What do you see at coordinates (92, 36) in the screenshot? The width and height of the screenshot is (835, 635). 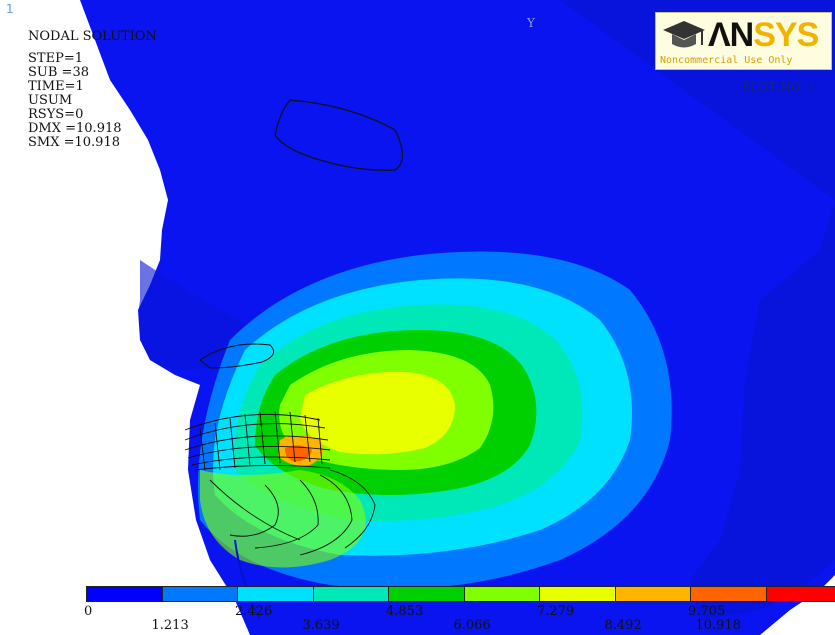 I see `info-title: NODAL SOLUTION` at bounding box center [92, 36].